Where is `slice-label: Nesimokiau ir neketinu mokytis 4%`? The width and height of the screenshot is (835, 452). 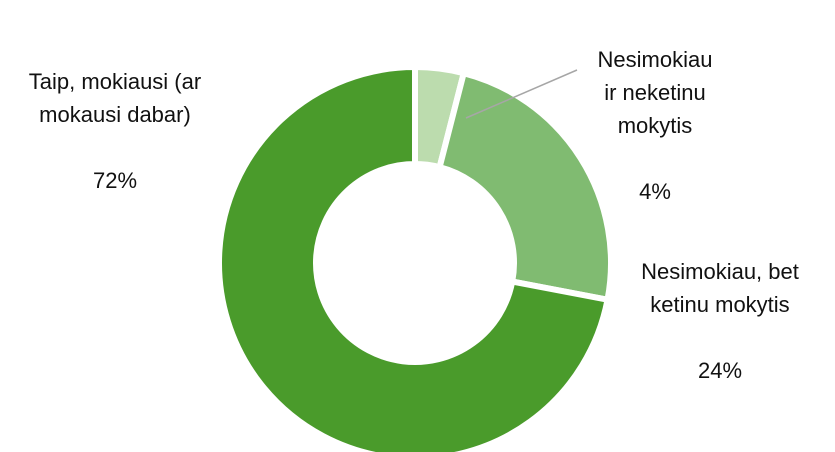
slice-label: Nesimokiau ir neketinu mokytis 4% is located at coordinates (655, 125).